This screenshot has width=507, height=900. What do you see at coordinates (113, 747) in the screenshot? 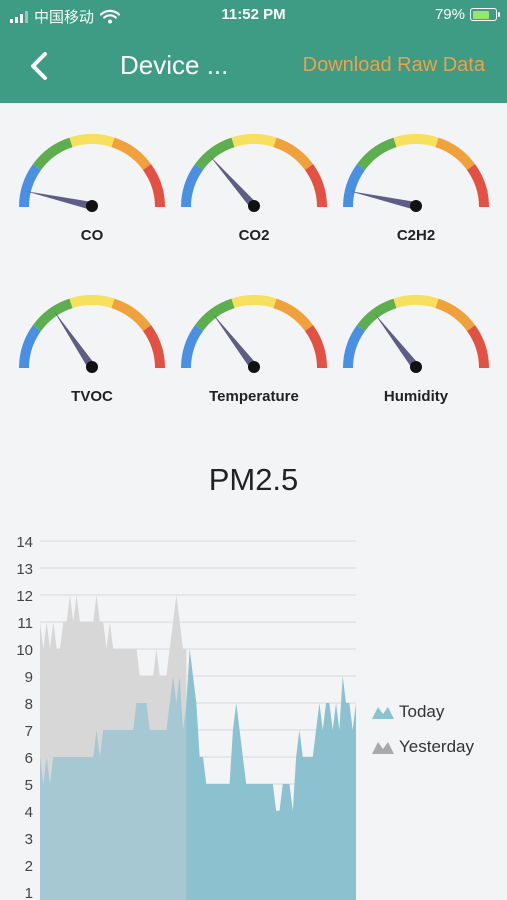
I see `series-yesterday-overlay` at bounding box center [113, 747].